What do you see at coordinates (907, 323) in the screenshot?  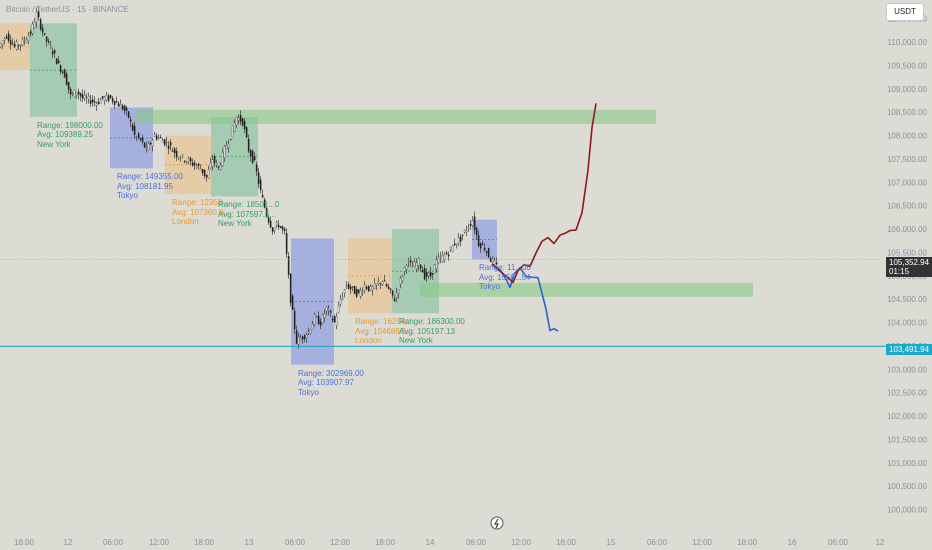 I see `y-tick-label: 104,000.00` at bounding box center [907, 323].